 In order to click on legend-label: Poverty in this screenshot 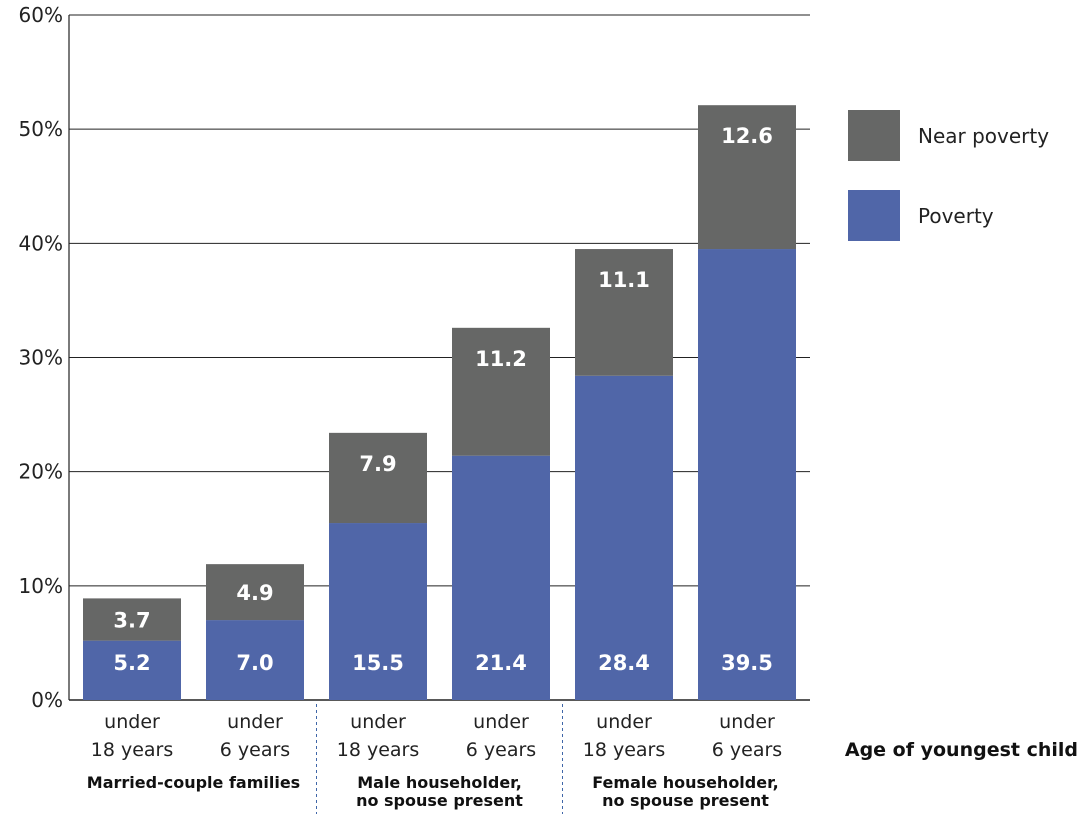, I will do `click(956, 216)`.